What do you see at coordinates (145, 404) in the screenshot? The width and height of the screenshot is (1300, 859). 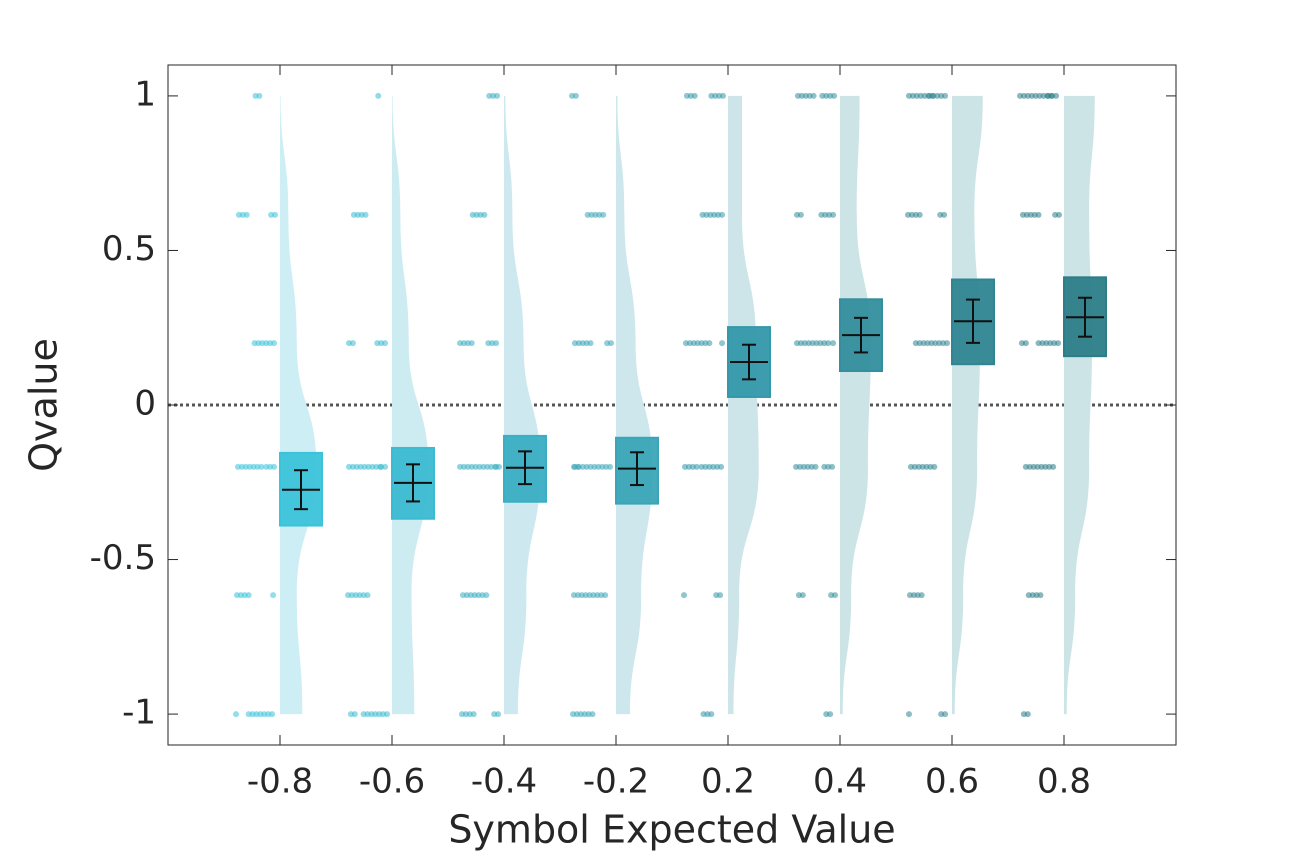 I see `y-tick-label: 0` at bounding box center [145, 404].